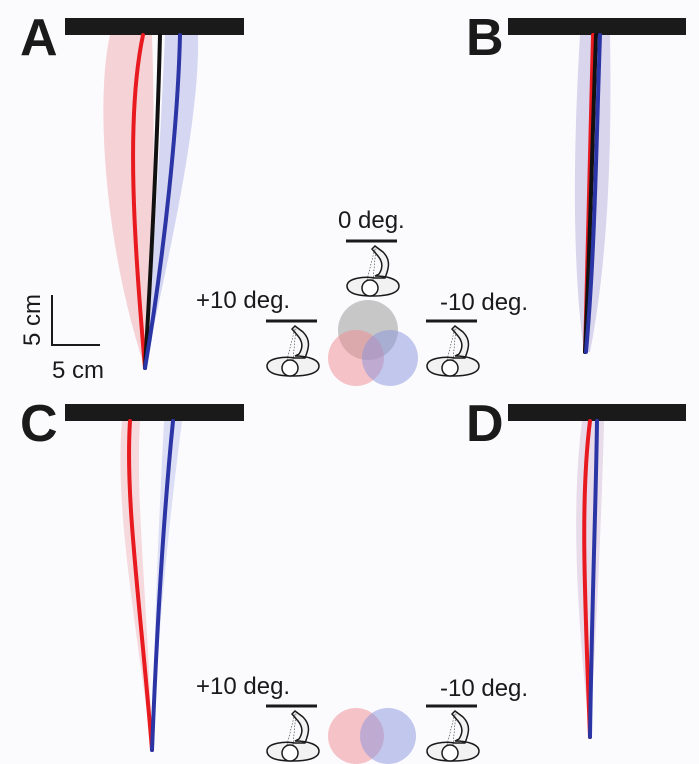 This screenshot has height=764, width=699. I want to click on scale-bar: 5 cm 5 cm, so click(61, 339).